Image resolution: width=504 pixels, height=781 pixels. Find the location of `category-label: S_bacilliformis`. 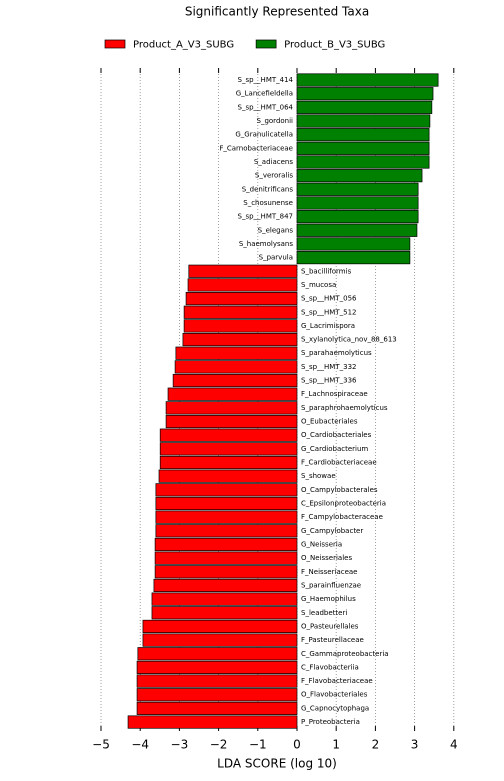

category-label: S_bacilliformis is located at coordinates (326, 271).